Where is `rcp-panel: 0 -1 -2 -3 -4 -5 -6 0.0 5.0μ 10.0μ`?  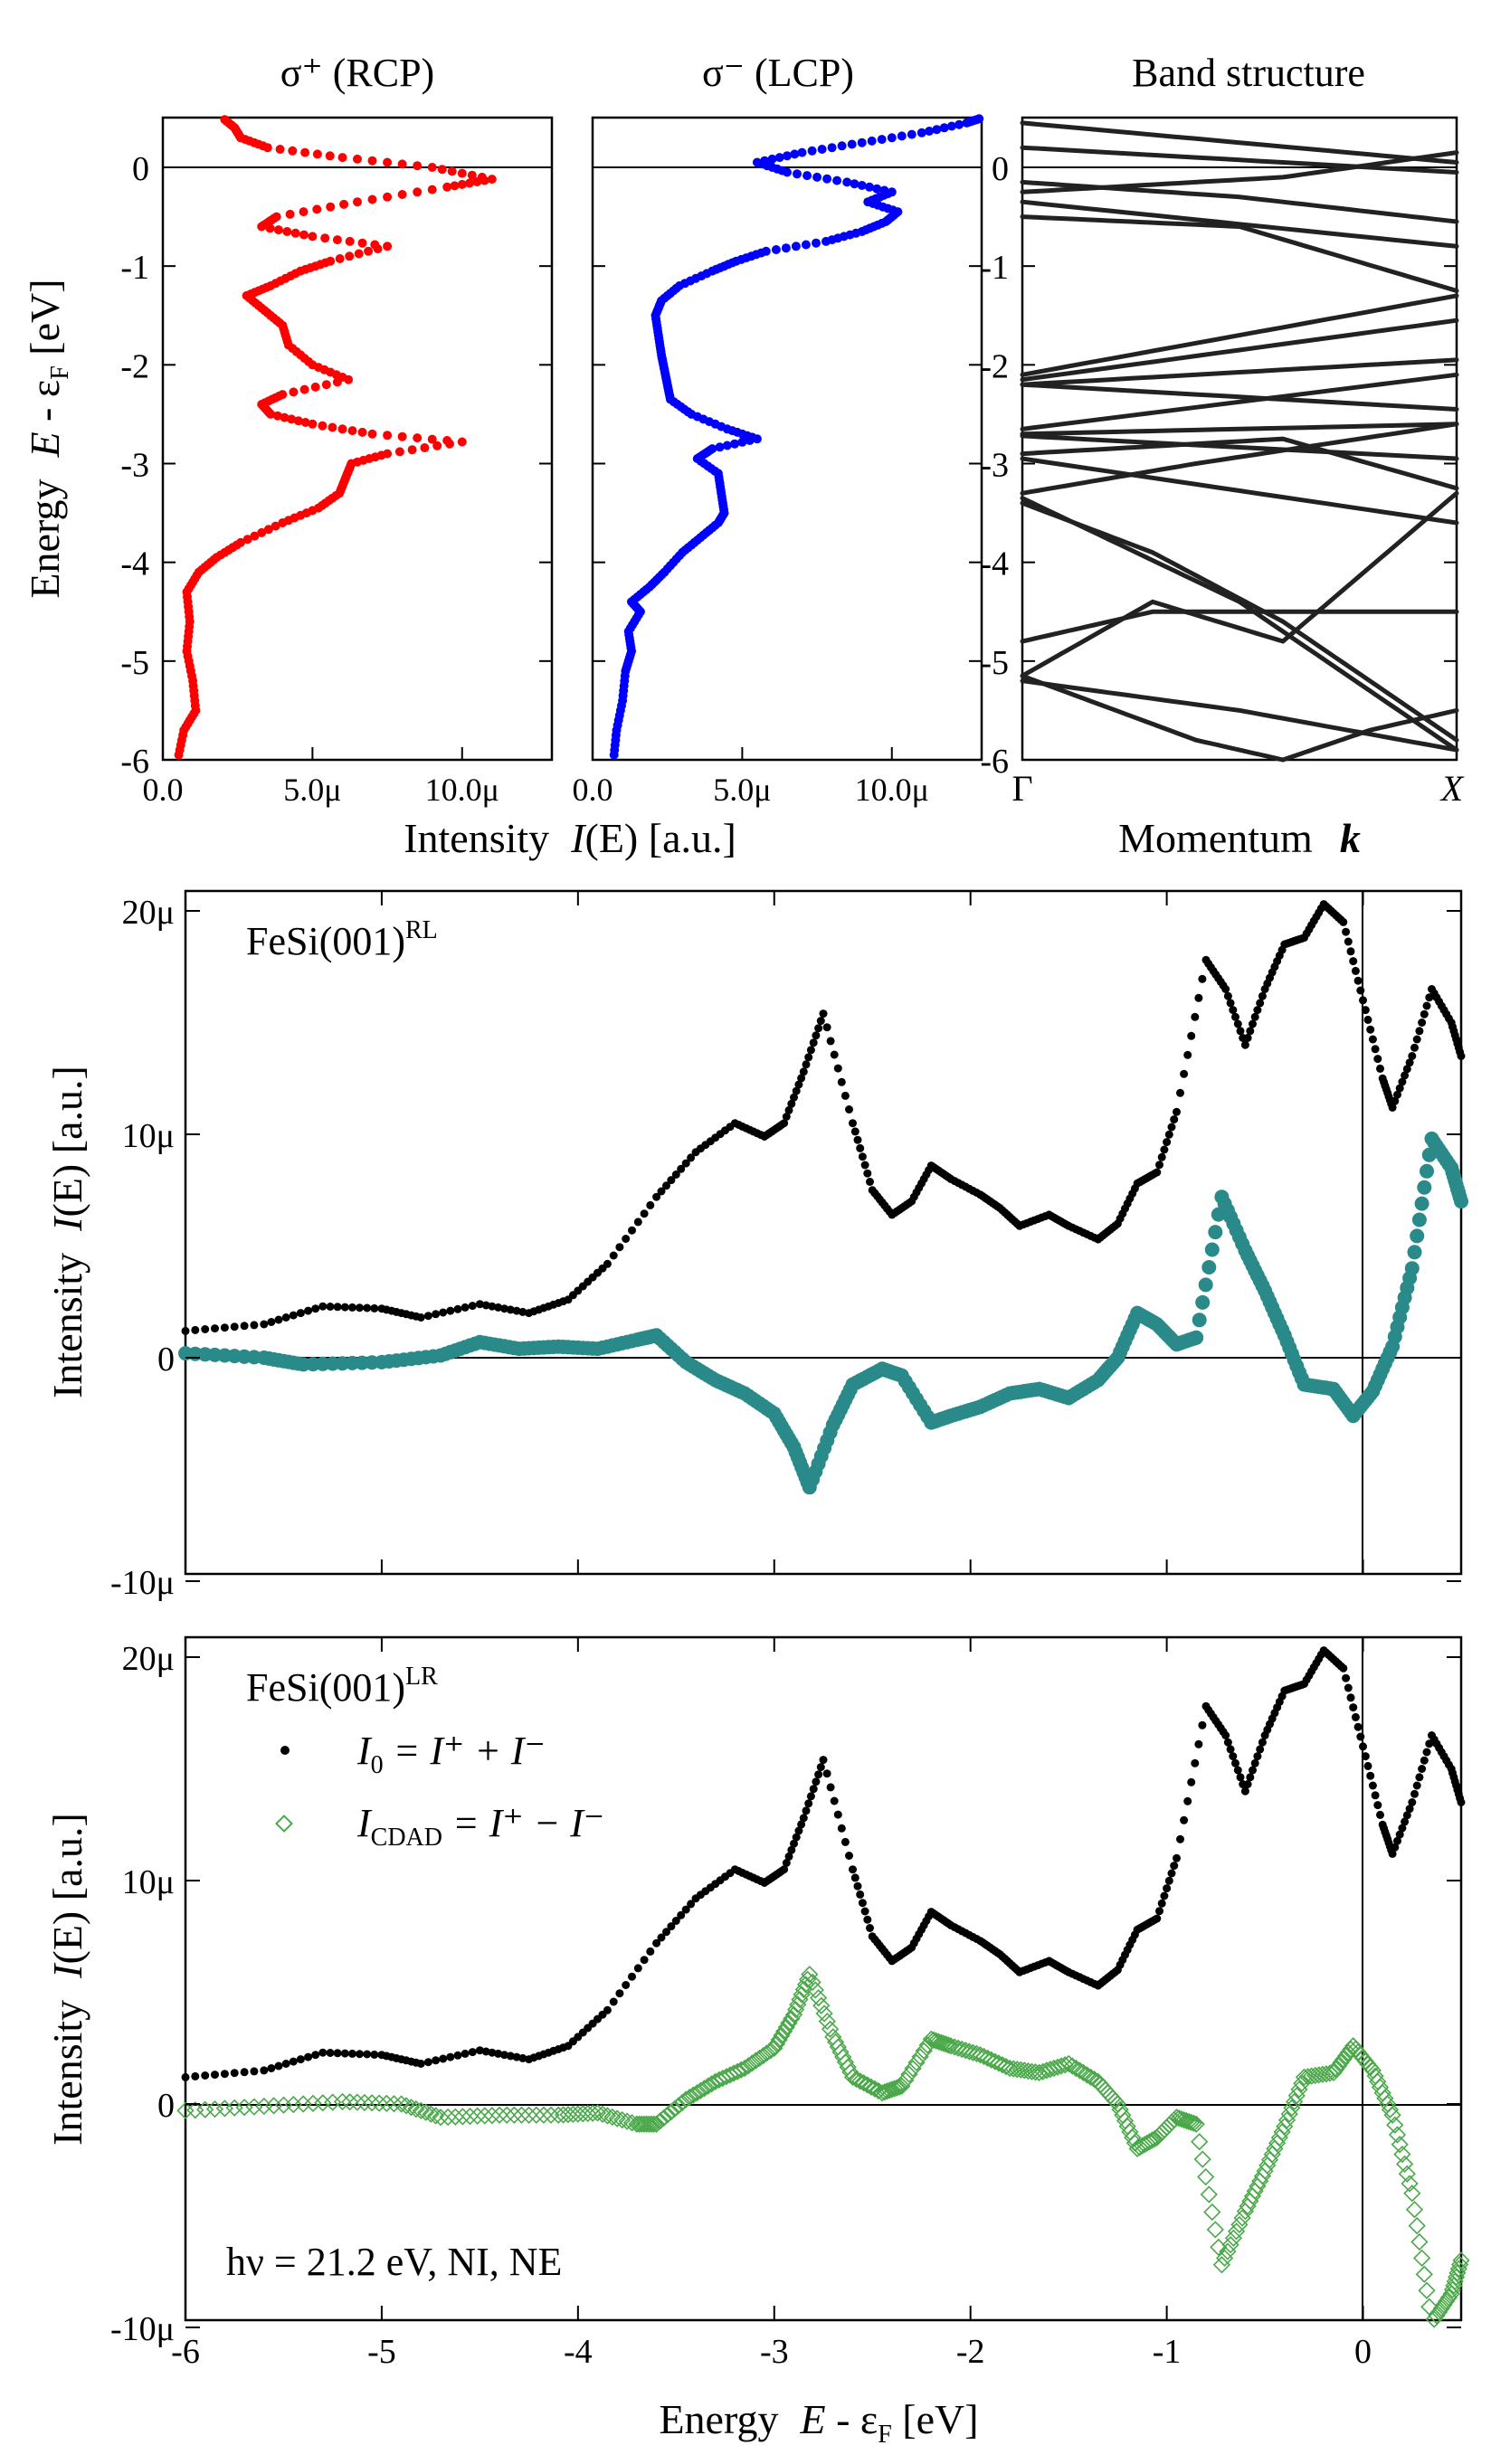 rcp-panel: 0 -1 -2 -3 -4 -5 -6 0.0 5.0μ 10.0μ is located at coordinates (337, 462).